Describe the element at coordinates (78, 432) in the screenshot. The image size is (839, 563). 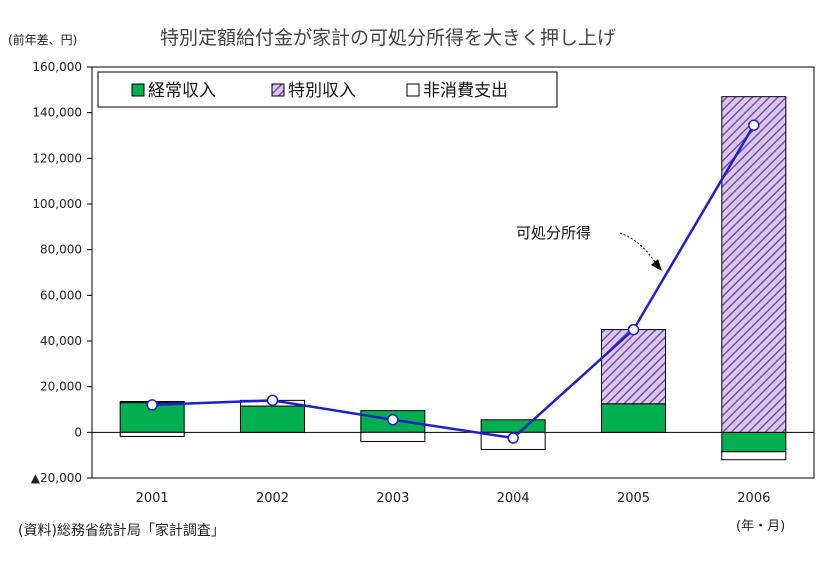
I see `y-tick-label: 0` at that location.